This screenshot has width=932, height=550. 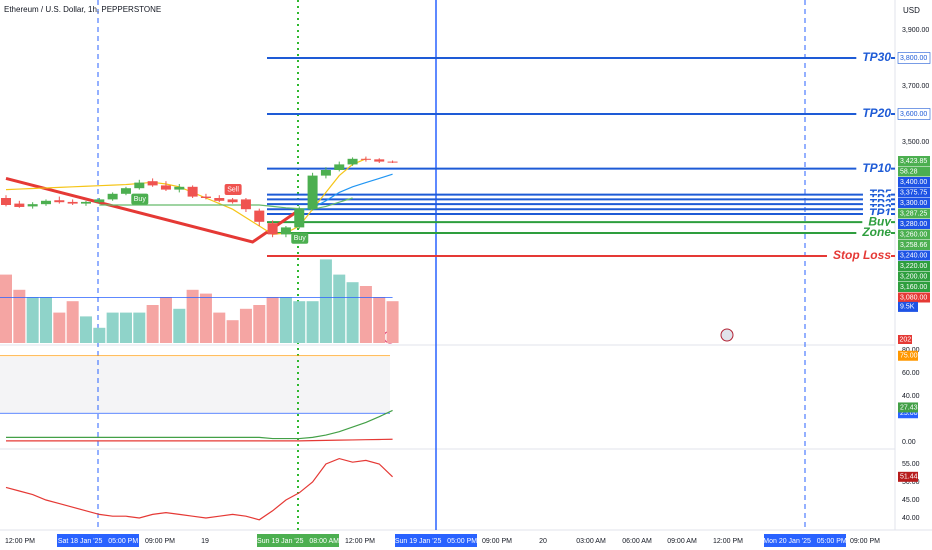 I want to click on price-tag: 3,287.25, so click(x=913, y=213).